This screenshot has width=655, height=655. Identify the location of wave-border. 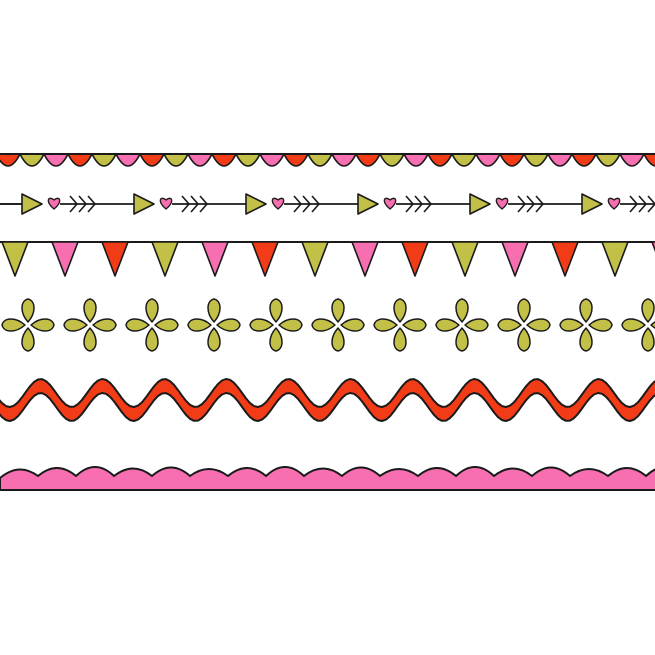
(327, 400).